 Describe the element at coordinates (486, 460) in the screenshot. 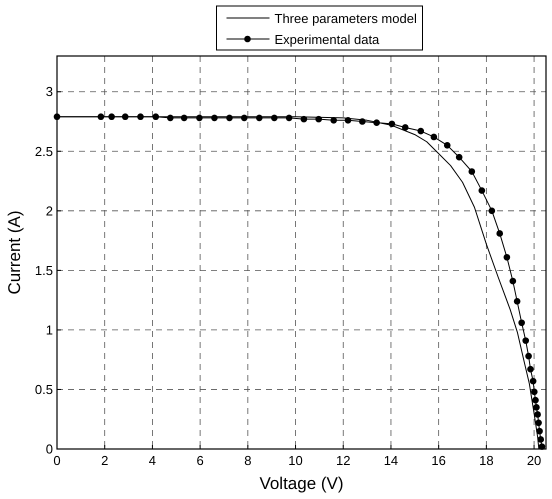

I see `x-tick-label: 18` at that location.